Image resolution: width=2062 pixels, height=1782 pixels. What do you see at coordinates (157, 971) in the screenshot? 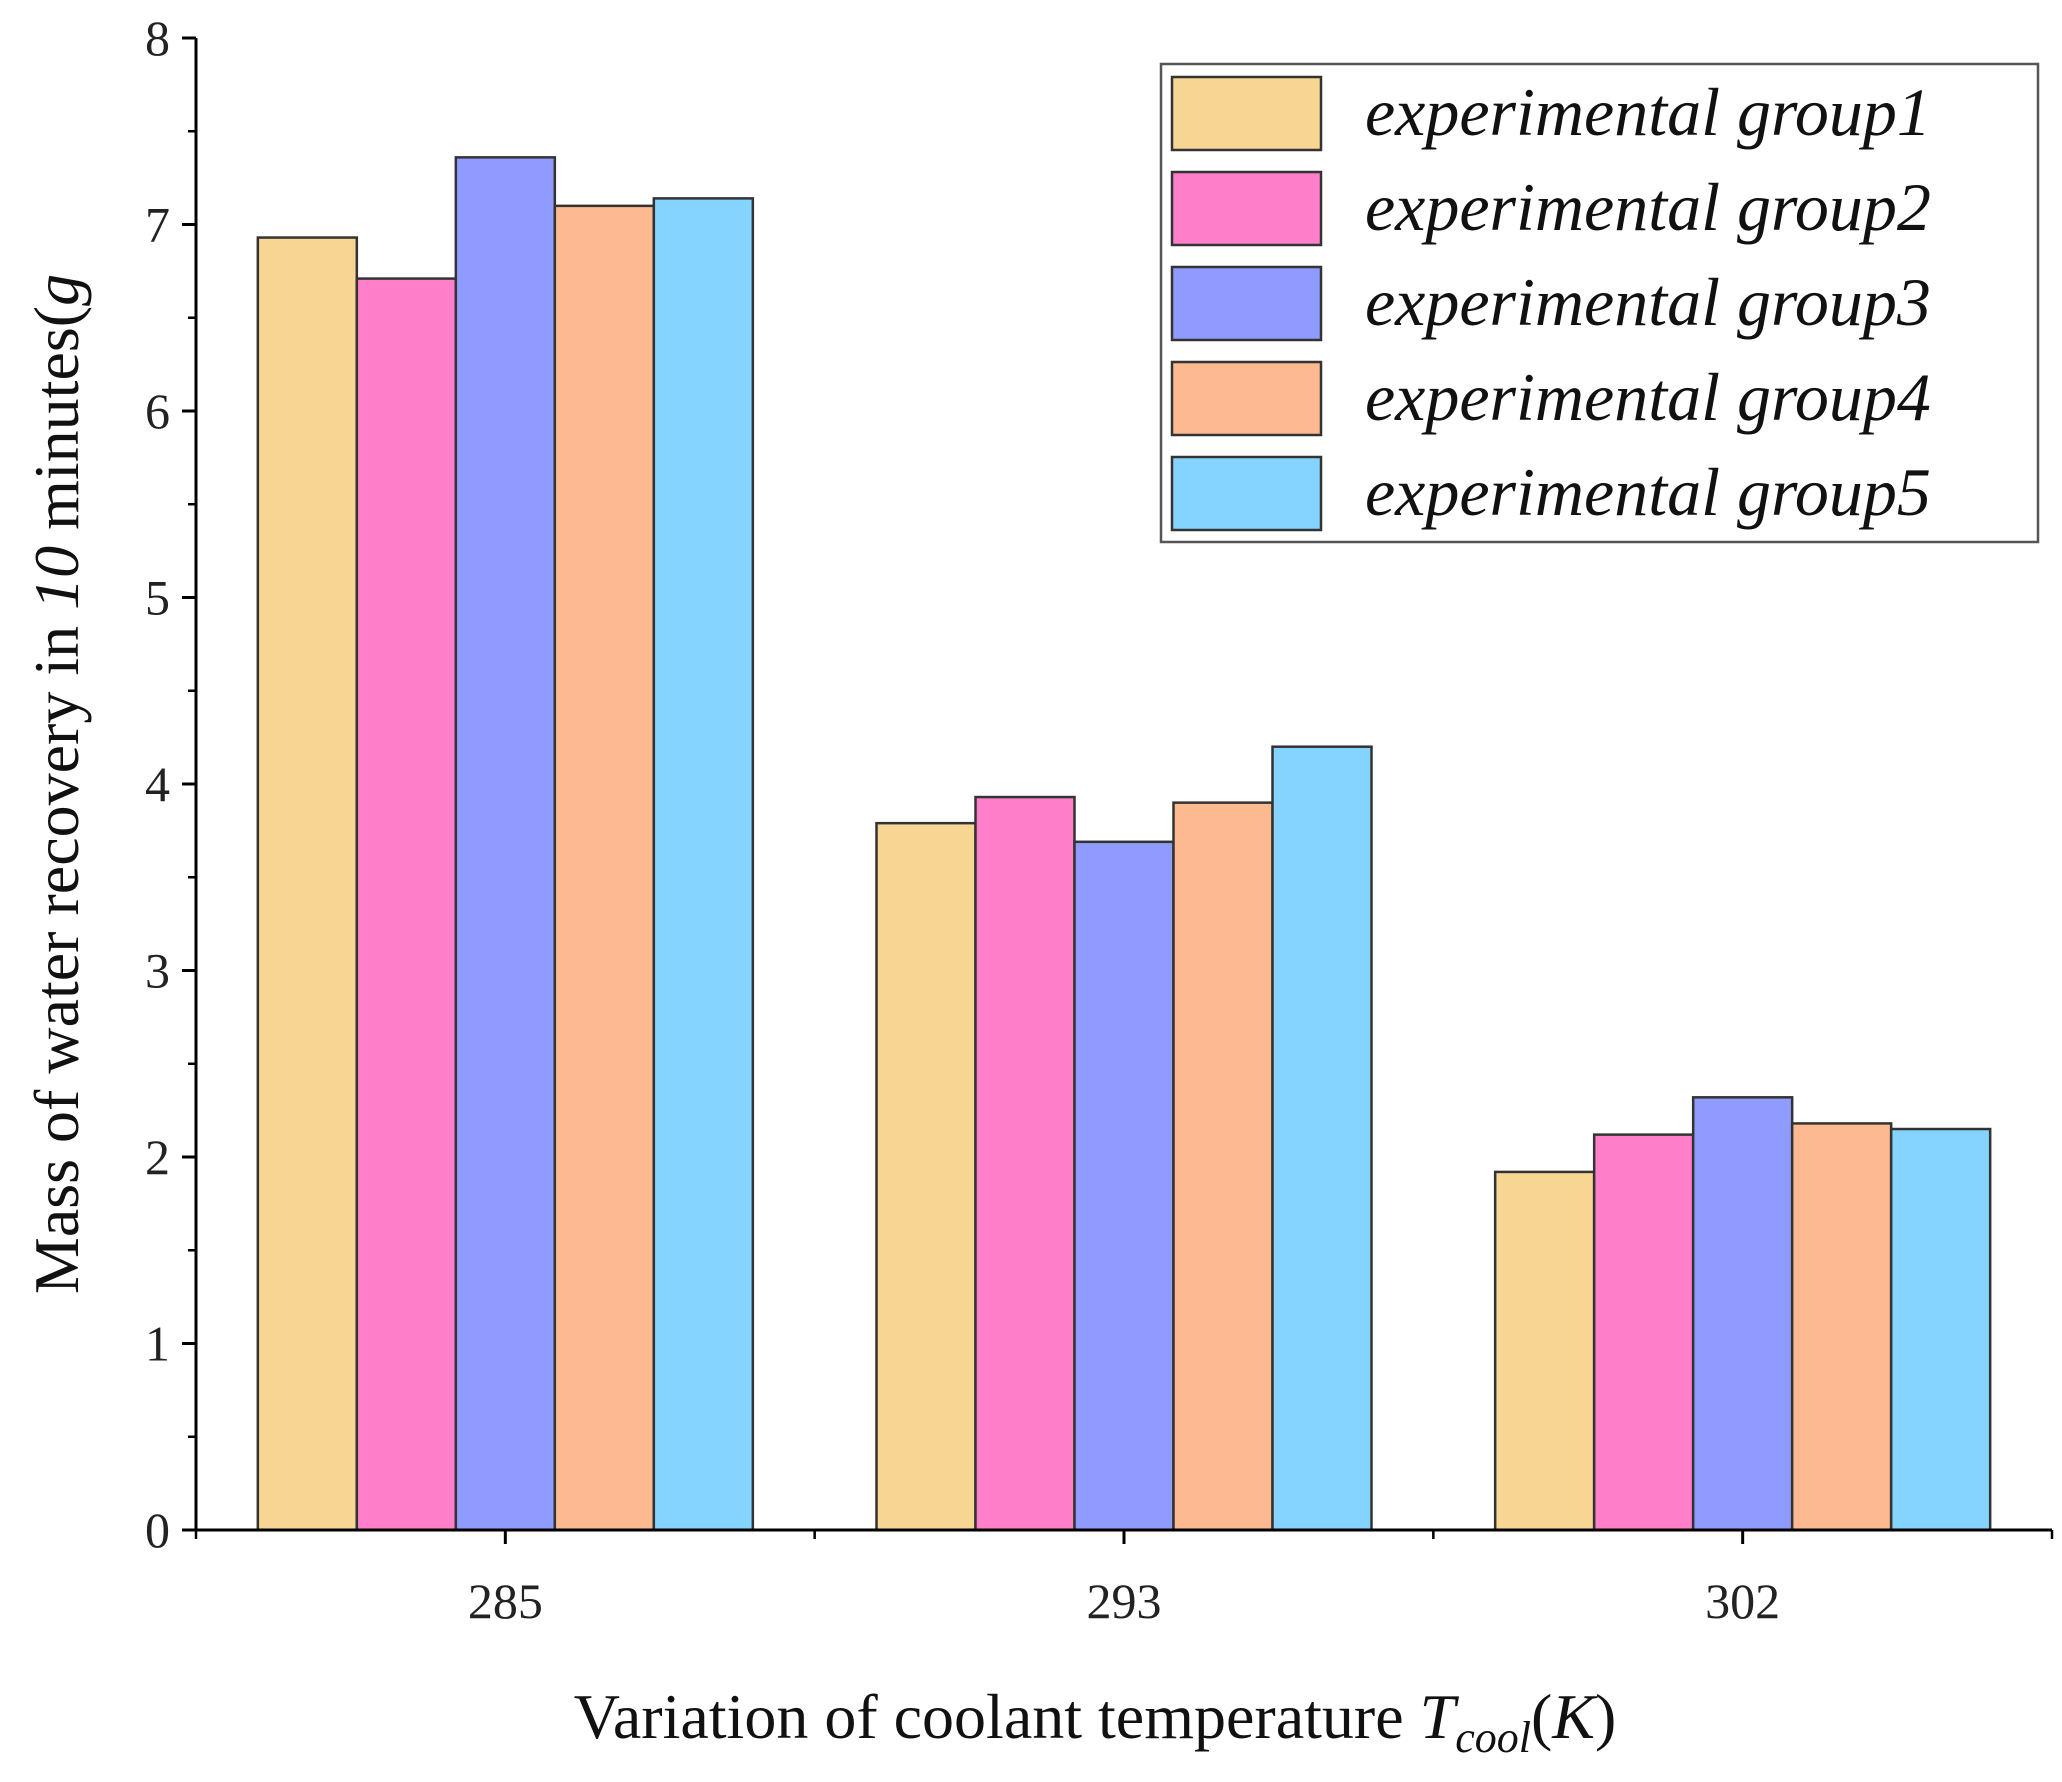
I see `y-tick-label: 3` at bounding box center [157, 971].